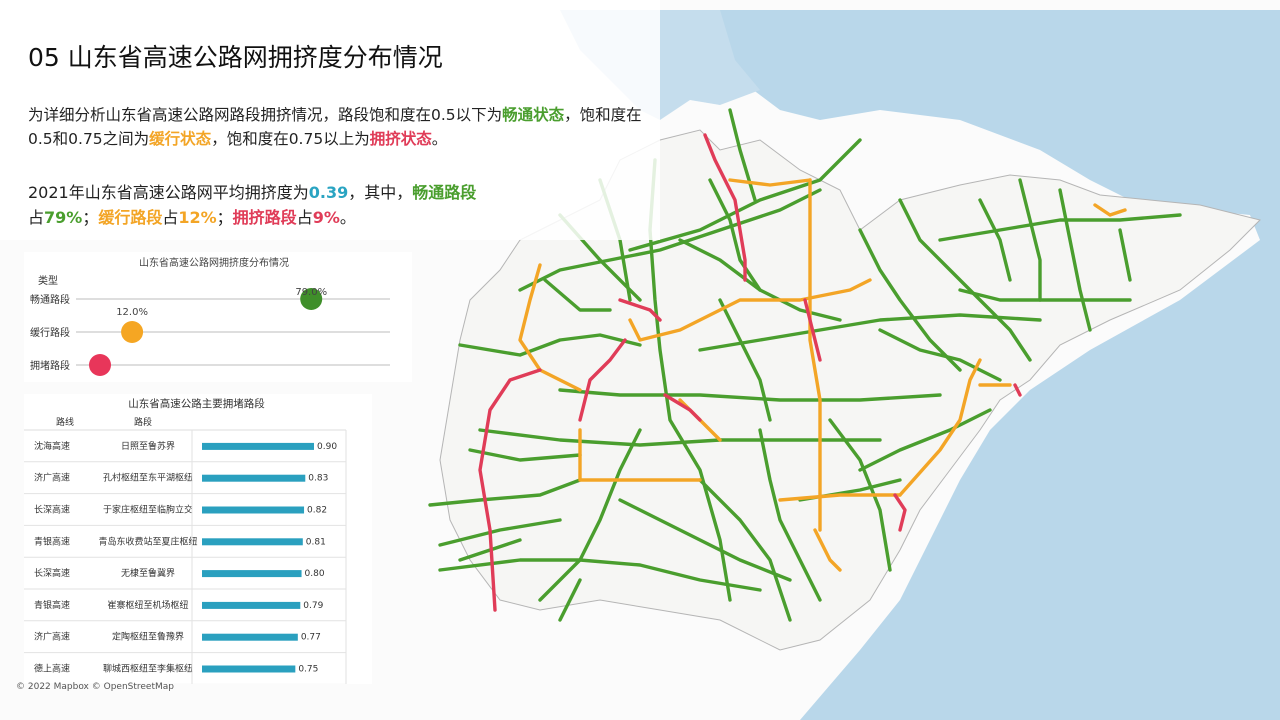 This screenshot has height=720, width=1280. What do you see at coordinates (147, 605) in the screenshot?
I see `table-segment-cell: 崔寨枢纽至机场枢纽` at bounding box center [147, 605].